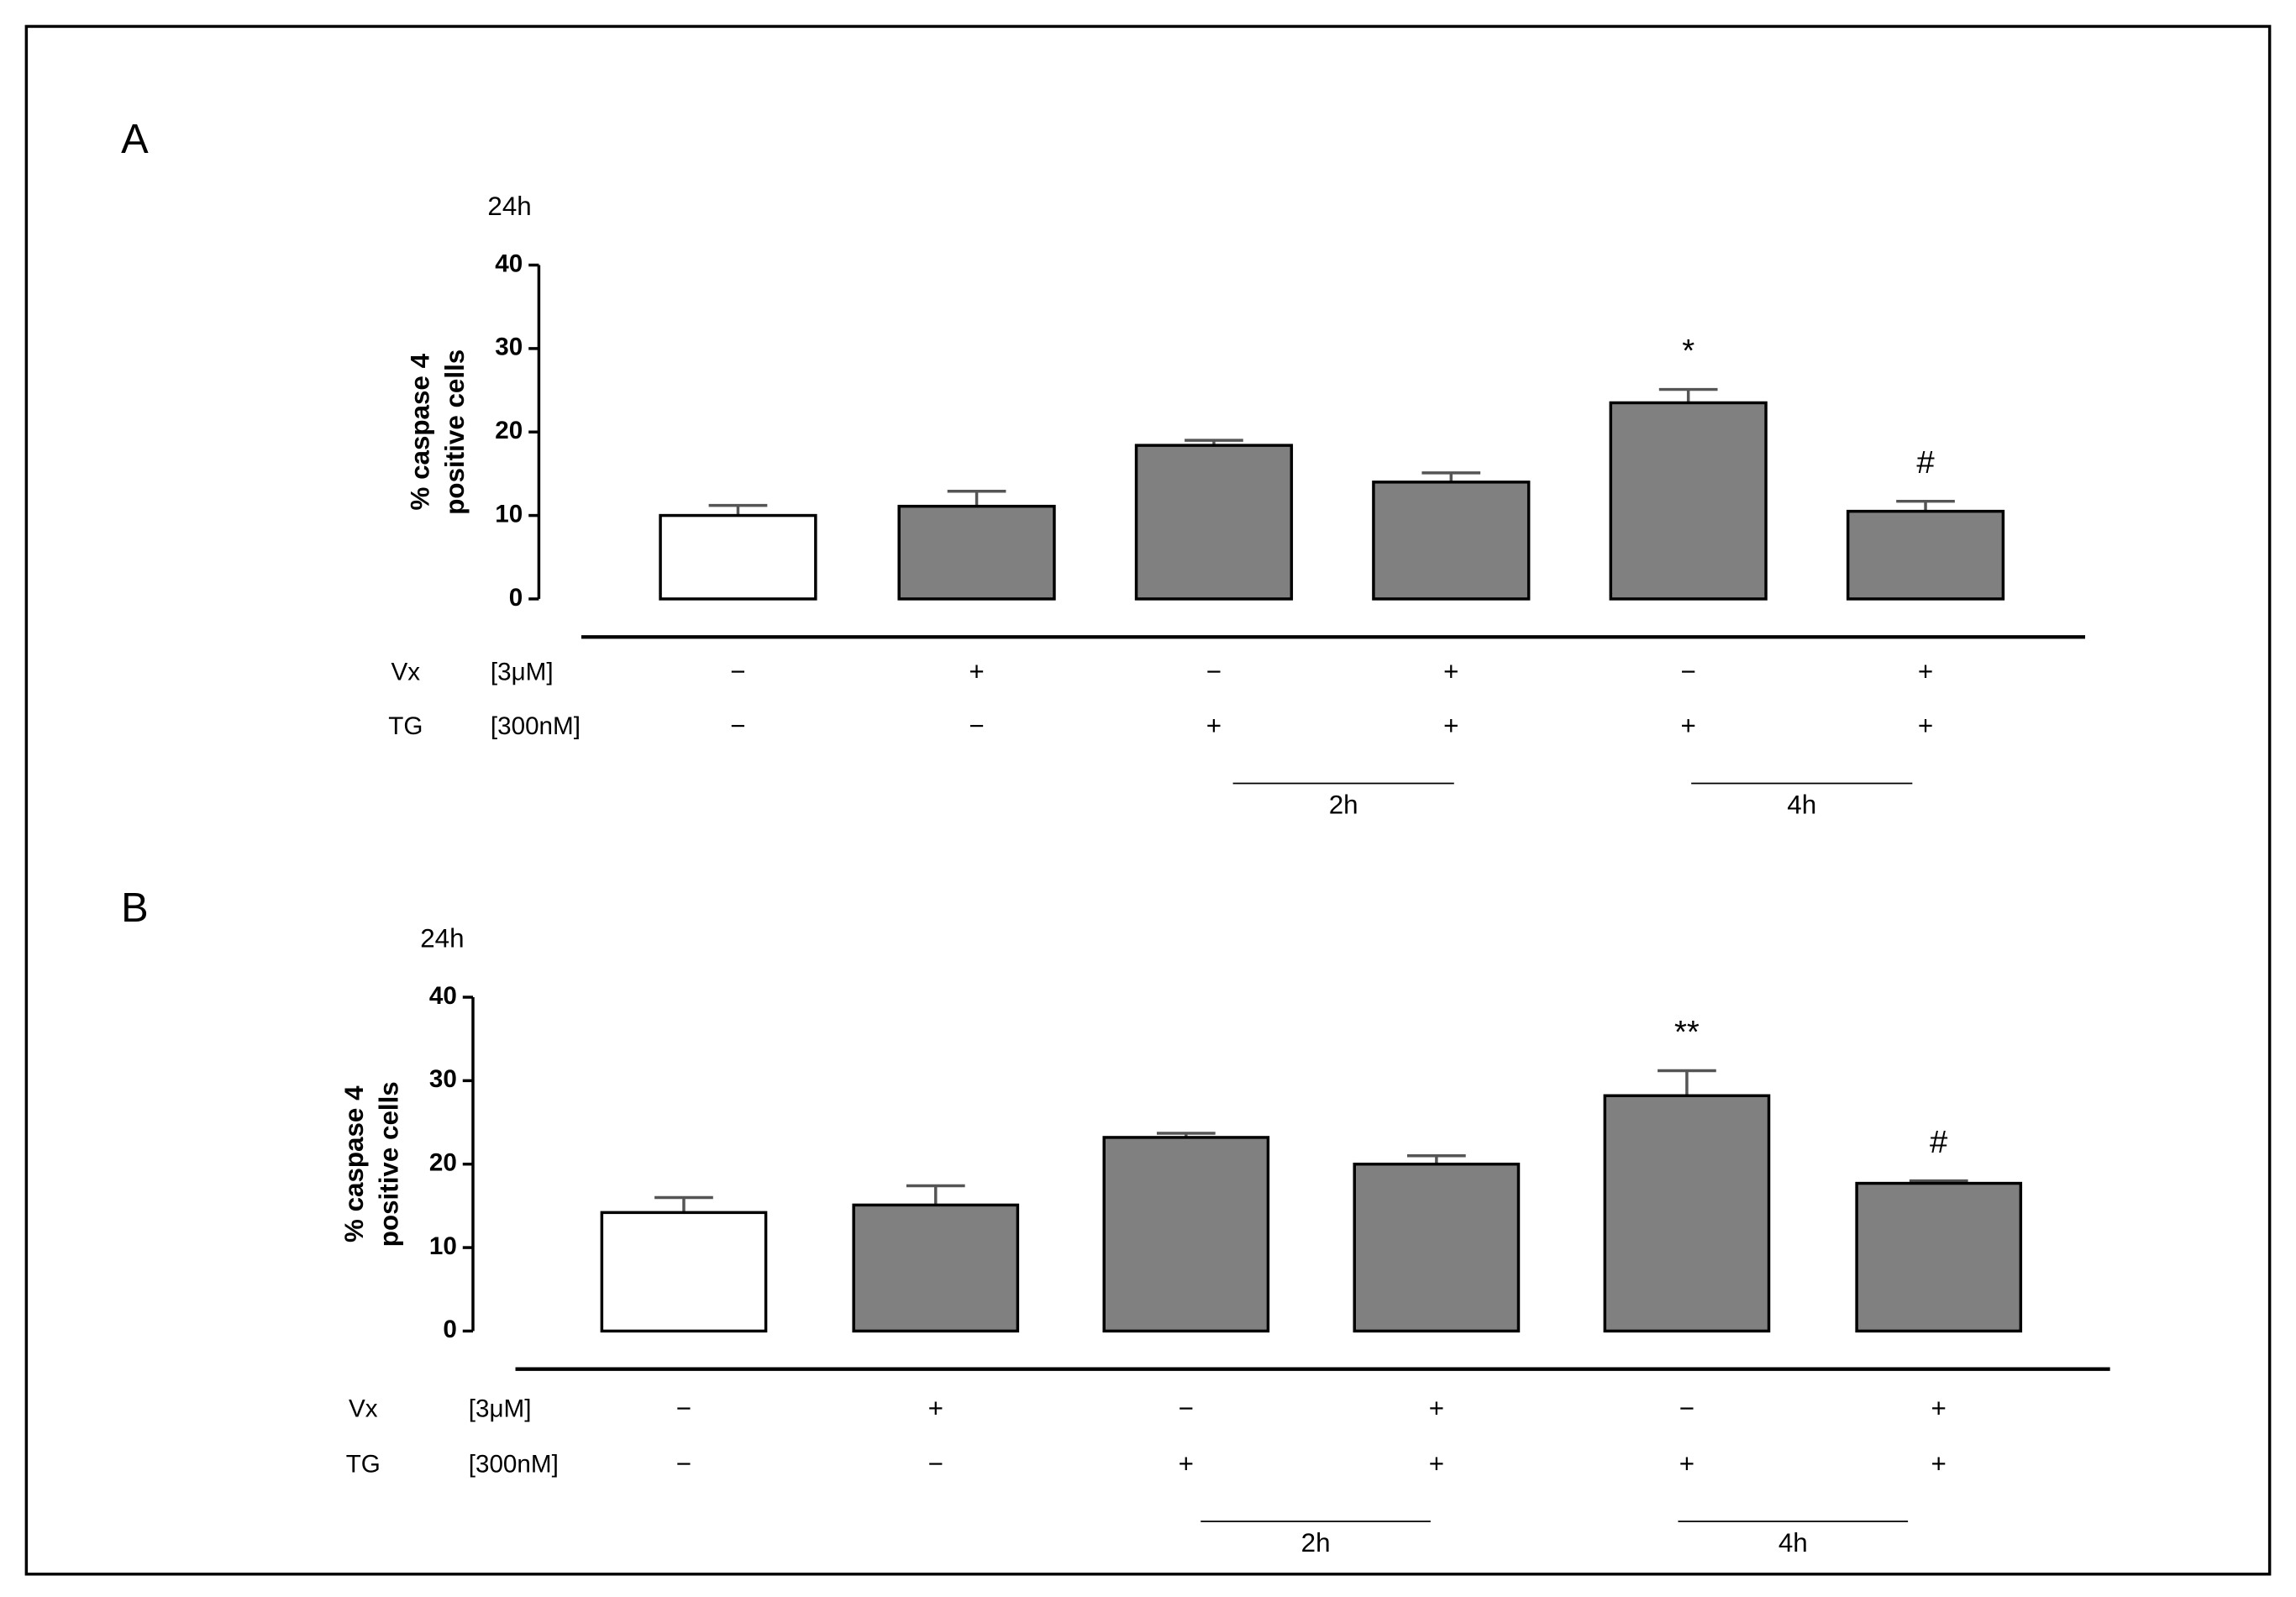  Describe the element at coordinates (1688, 351) in the screenshot. I see `significance: *` at that location.